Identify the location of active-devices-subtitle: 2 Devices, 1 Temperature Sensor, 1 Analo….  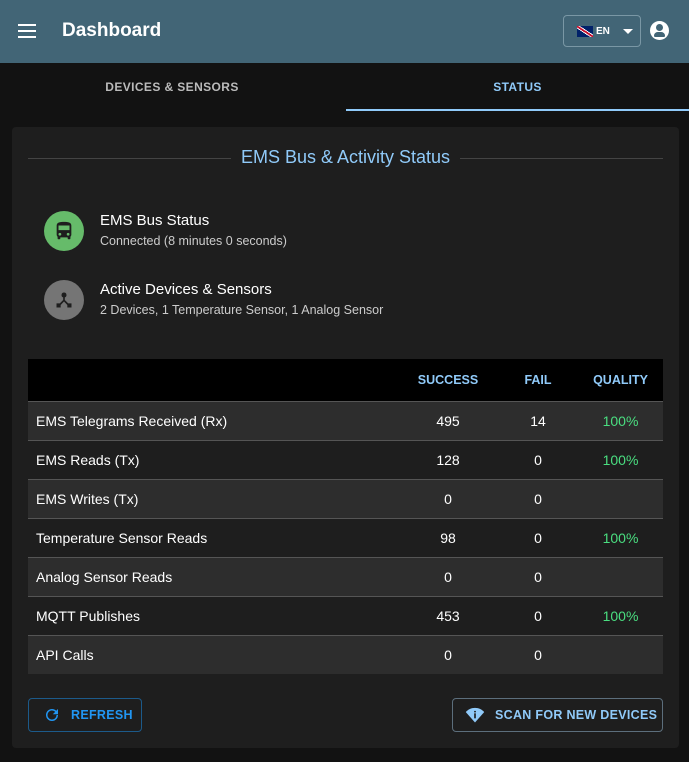
(242, 310).